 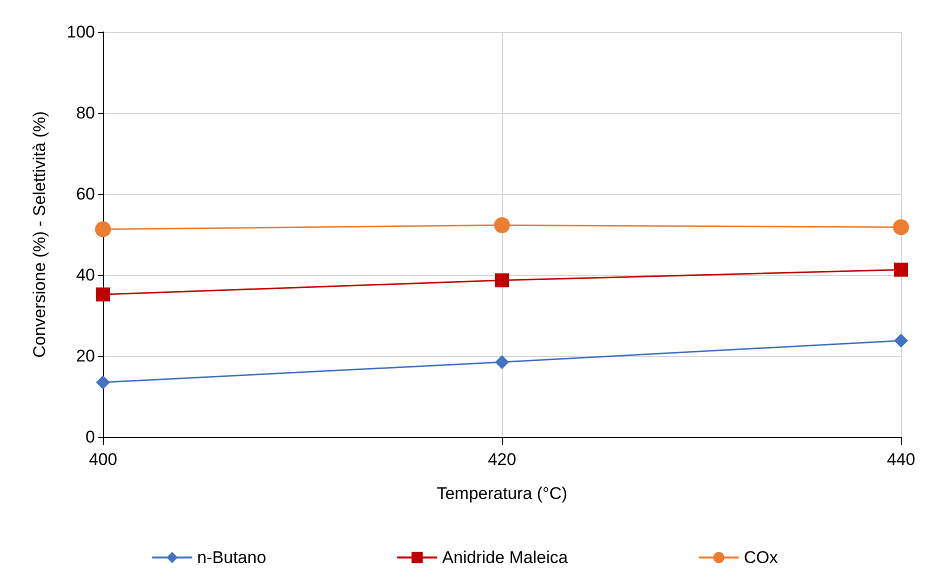 What do you see at coordinates (85, 356) in the screenshot?
I see `y-tick-label: 20` at bounding box center [85, 356].